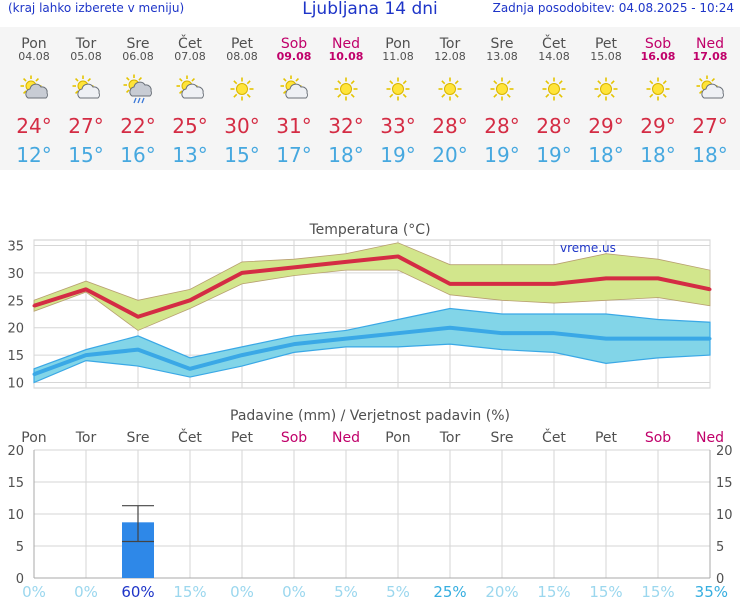 The width and height of the screenshot is (740, 600). What do you see at coordinates (86, 56) in the screenshot?
I see `day-date: 05.08` at bounding box center [86, 56].